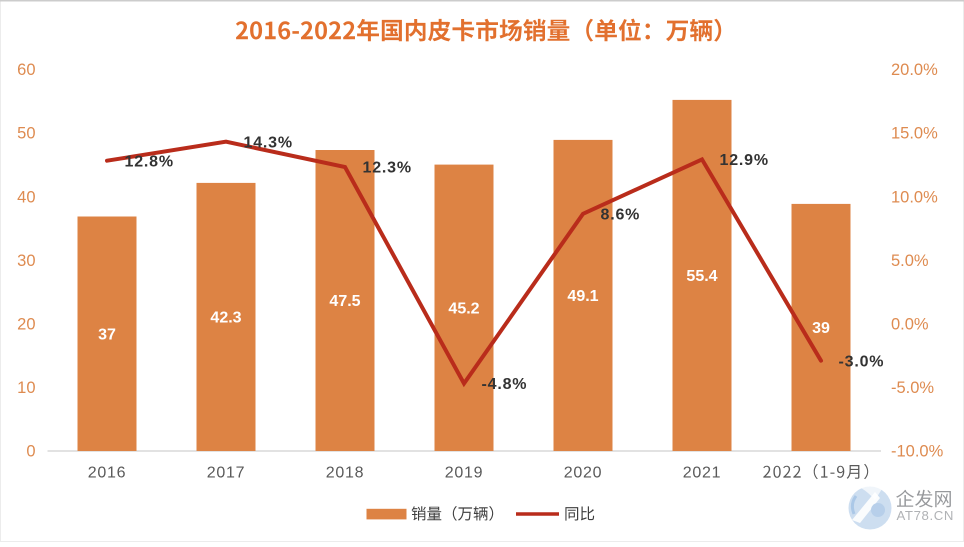 The height and width of the screenshot is (547, 964). What do you see at coordinates (149, 161) in the screenshot?
I see `svg-text: 12.8%` at bounding box center [149, 161].